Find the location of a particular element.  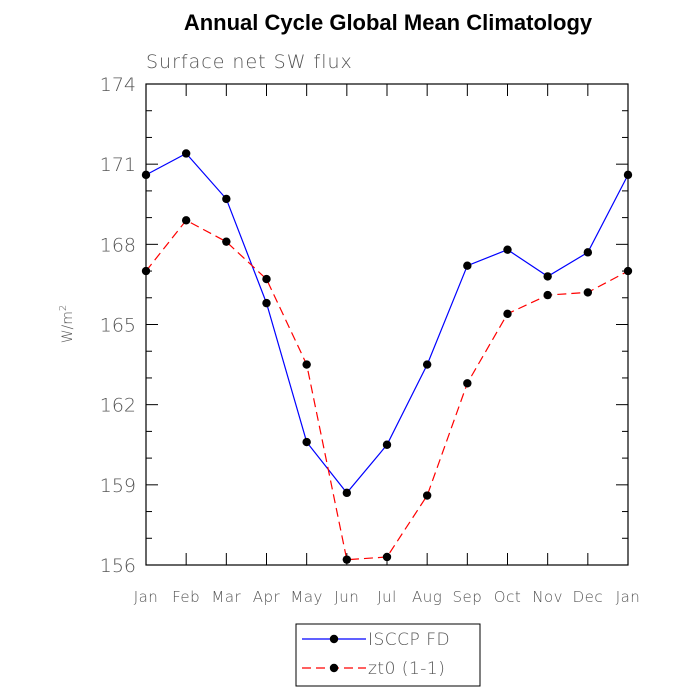

x-tick-label: Mar is located at coordinates (226, 597).